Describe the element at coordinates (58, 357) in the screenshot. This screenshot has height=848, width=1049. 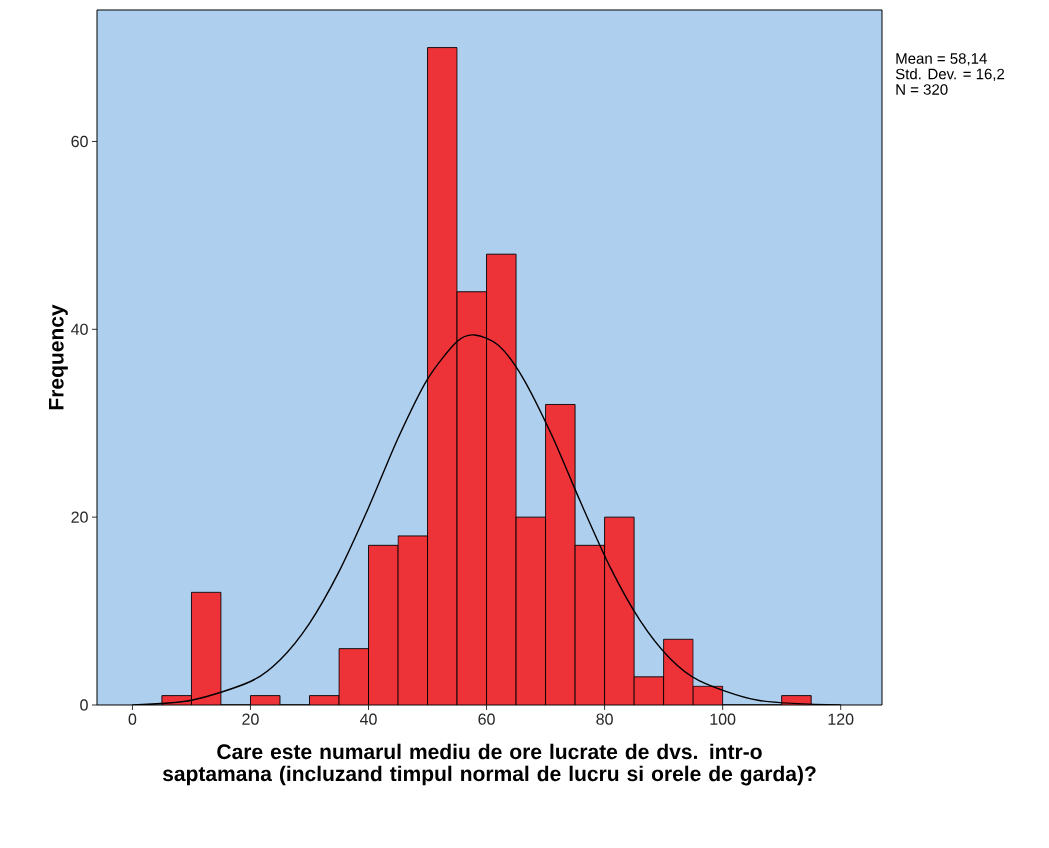
I see `y-axis-title: Frequency` at that location.